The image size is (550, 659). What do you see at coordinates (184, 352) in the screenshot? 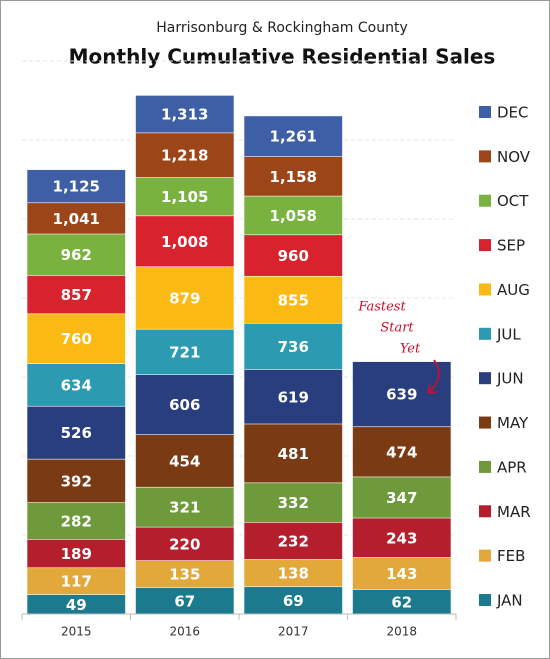
I see `value-label: 721` at bounding box center [184, 352].